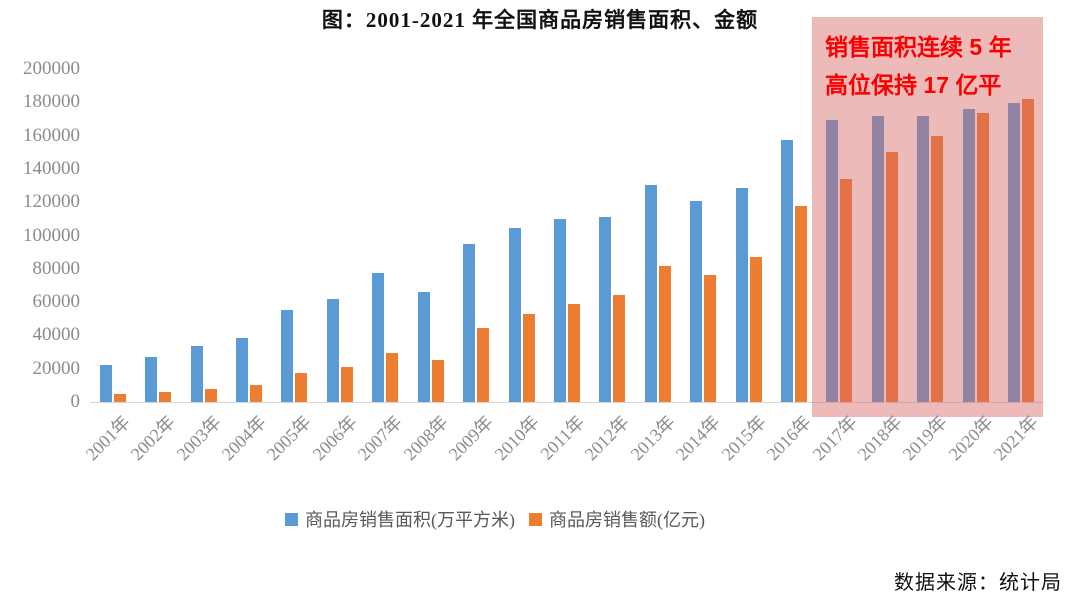  I want to click on bar-sales-amount-2009, so click(483, 365).